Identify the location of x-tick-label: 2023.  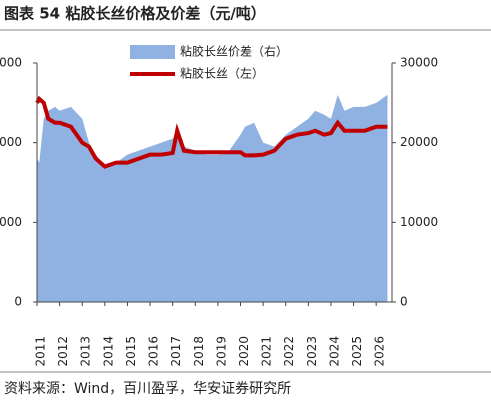
(312, 351).